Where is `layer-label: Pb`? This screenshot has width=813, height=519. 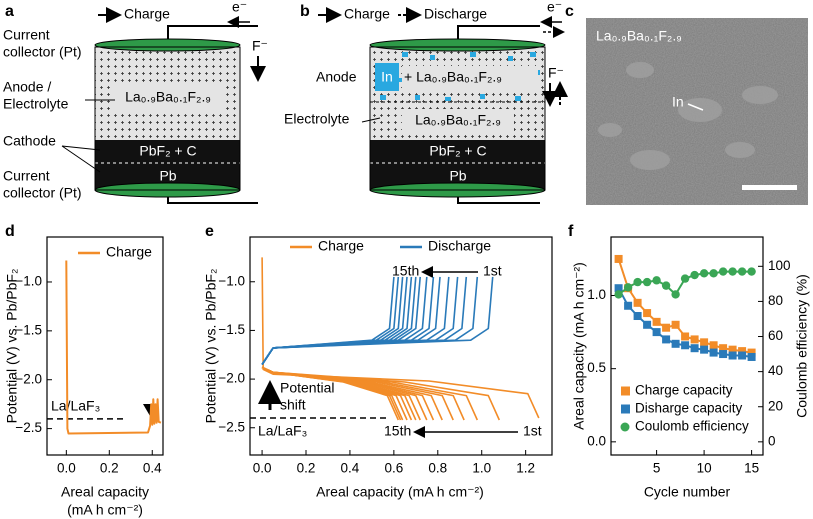 layer-label: Pb is located at coordinates (457, 176).